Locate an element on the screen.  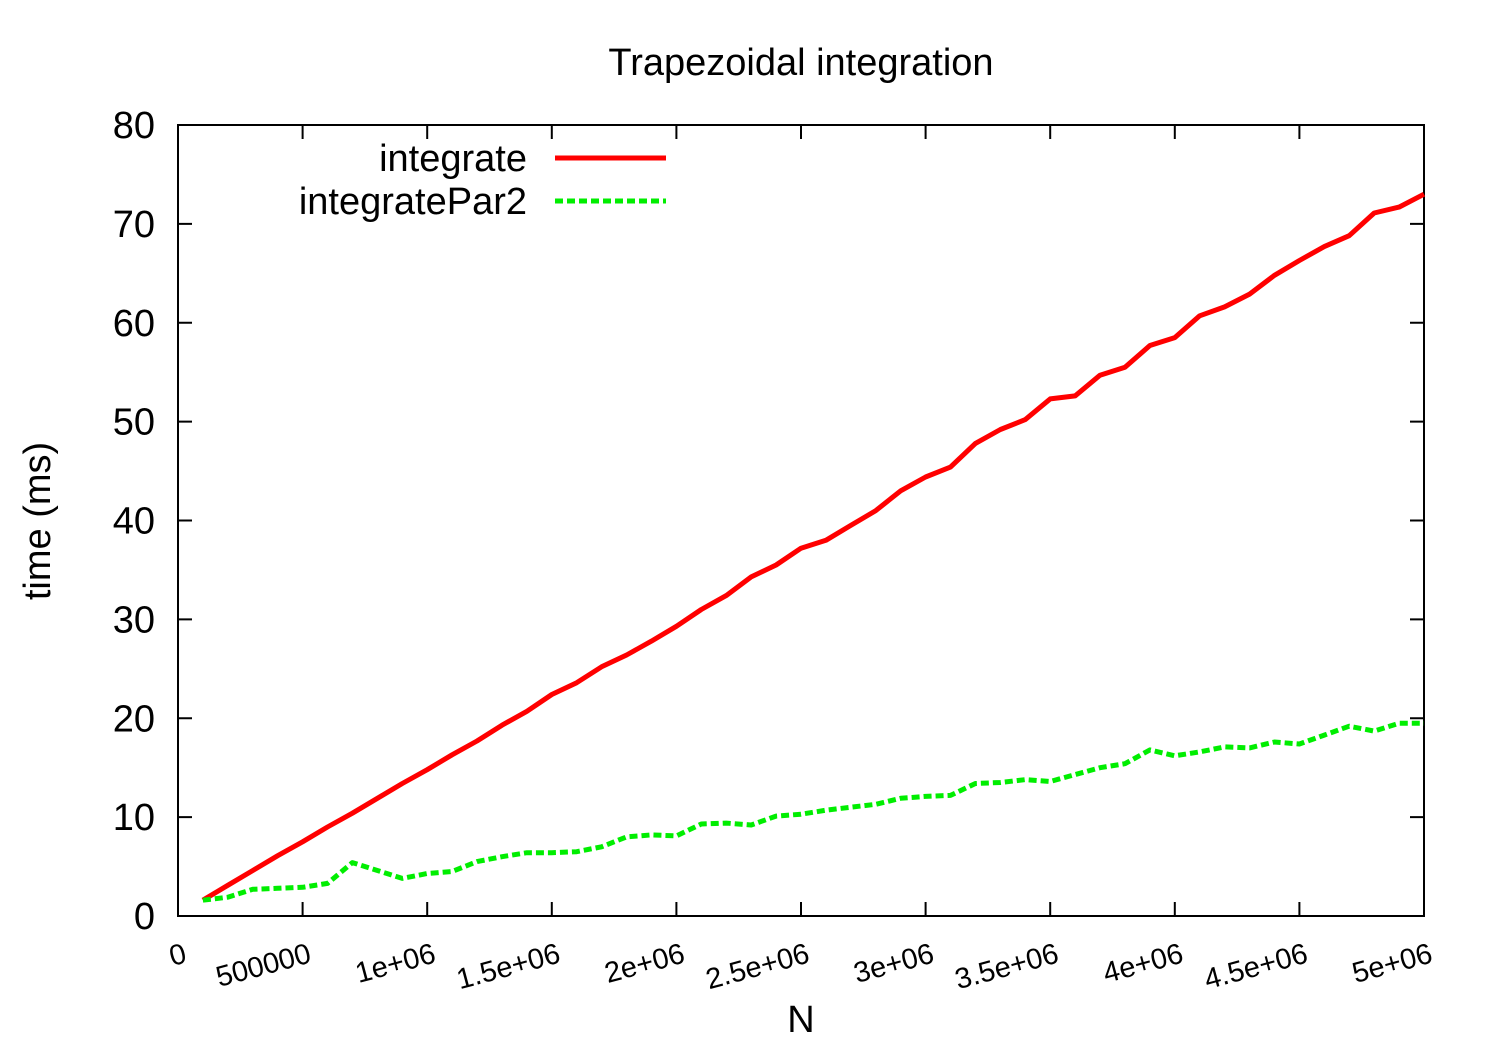
chart-title: Trapezoidal integration is located at coordinates (800, 63).